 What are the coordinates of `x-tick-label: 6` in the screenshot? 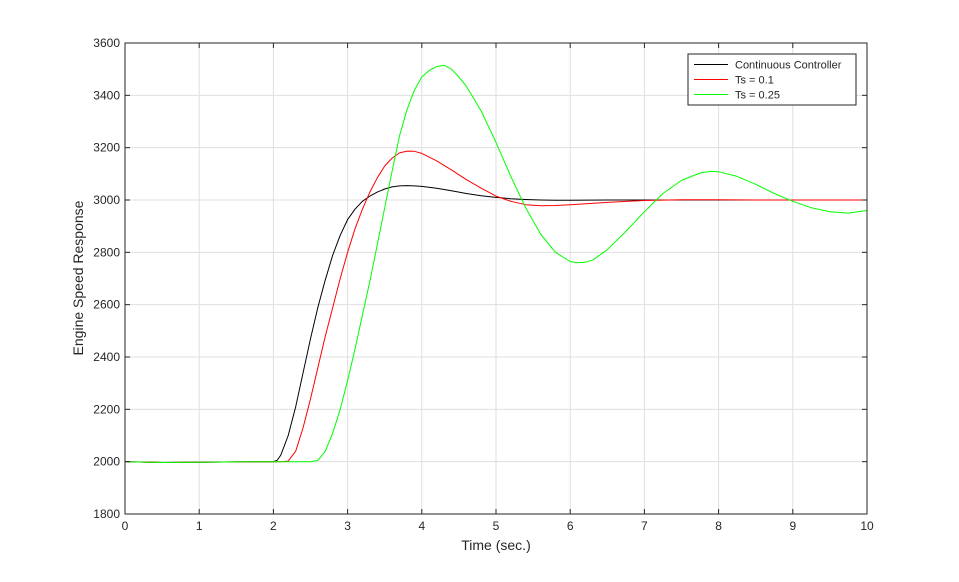 It's located at (570, 526).